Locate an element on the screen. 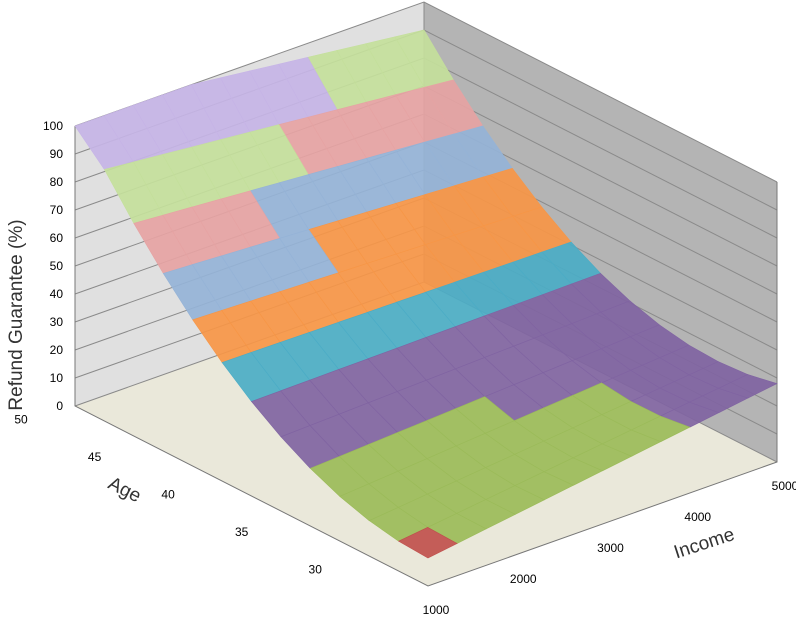 The image size is (796, 624). y-tick-label: 50 is located at coordinates (21, 420).